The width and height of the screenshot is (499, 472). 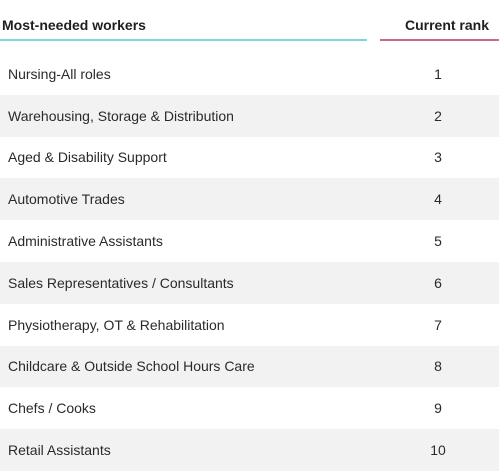 I want to click on table-row: Automotive Trades 4, so click(x=249, y=199).